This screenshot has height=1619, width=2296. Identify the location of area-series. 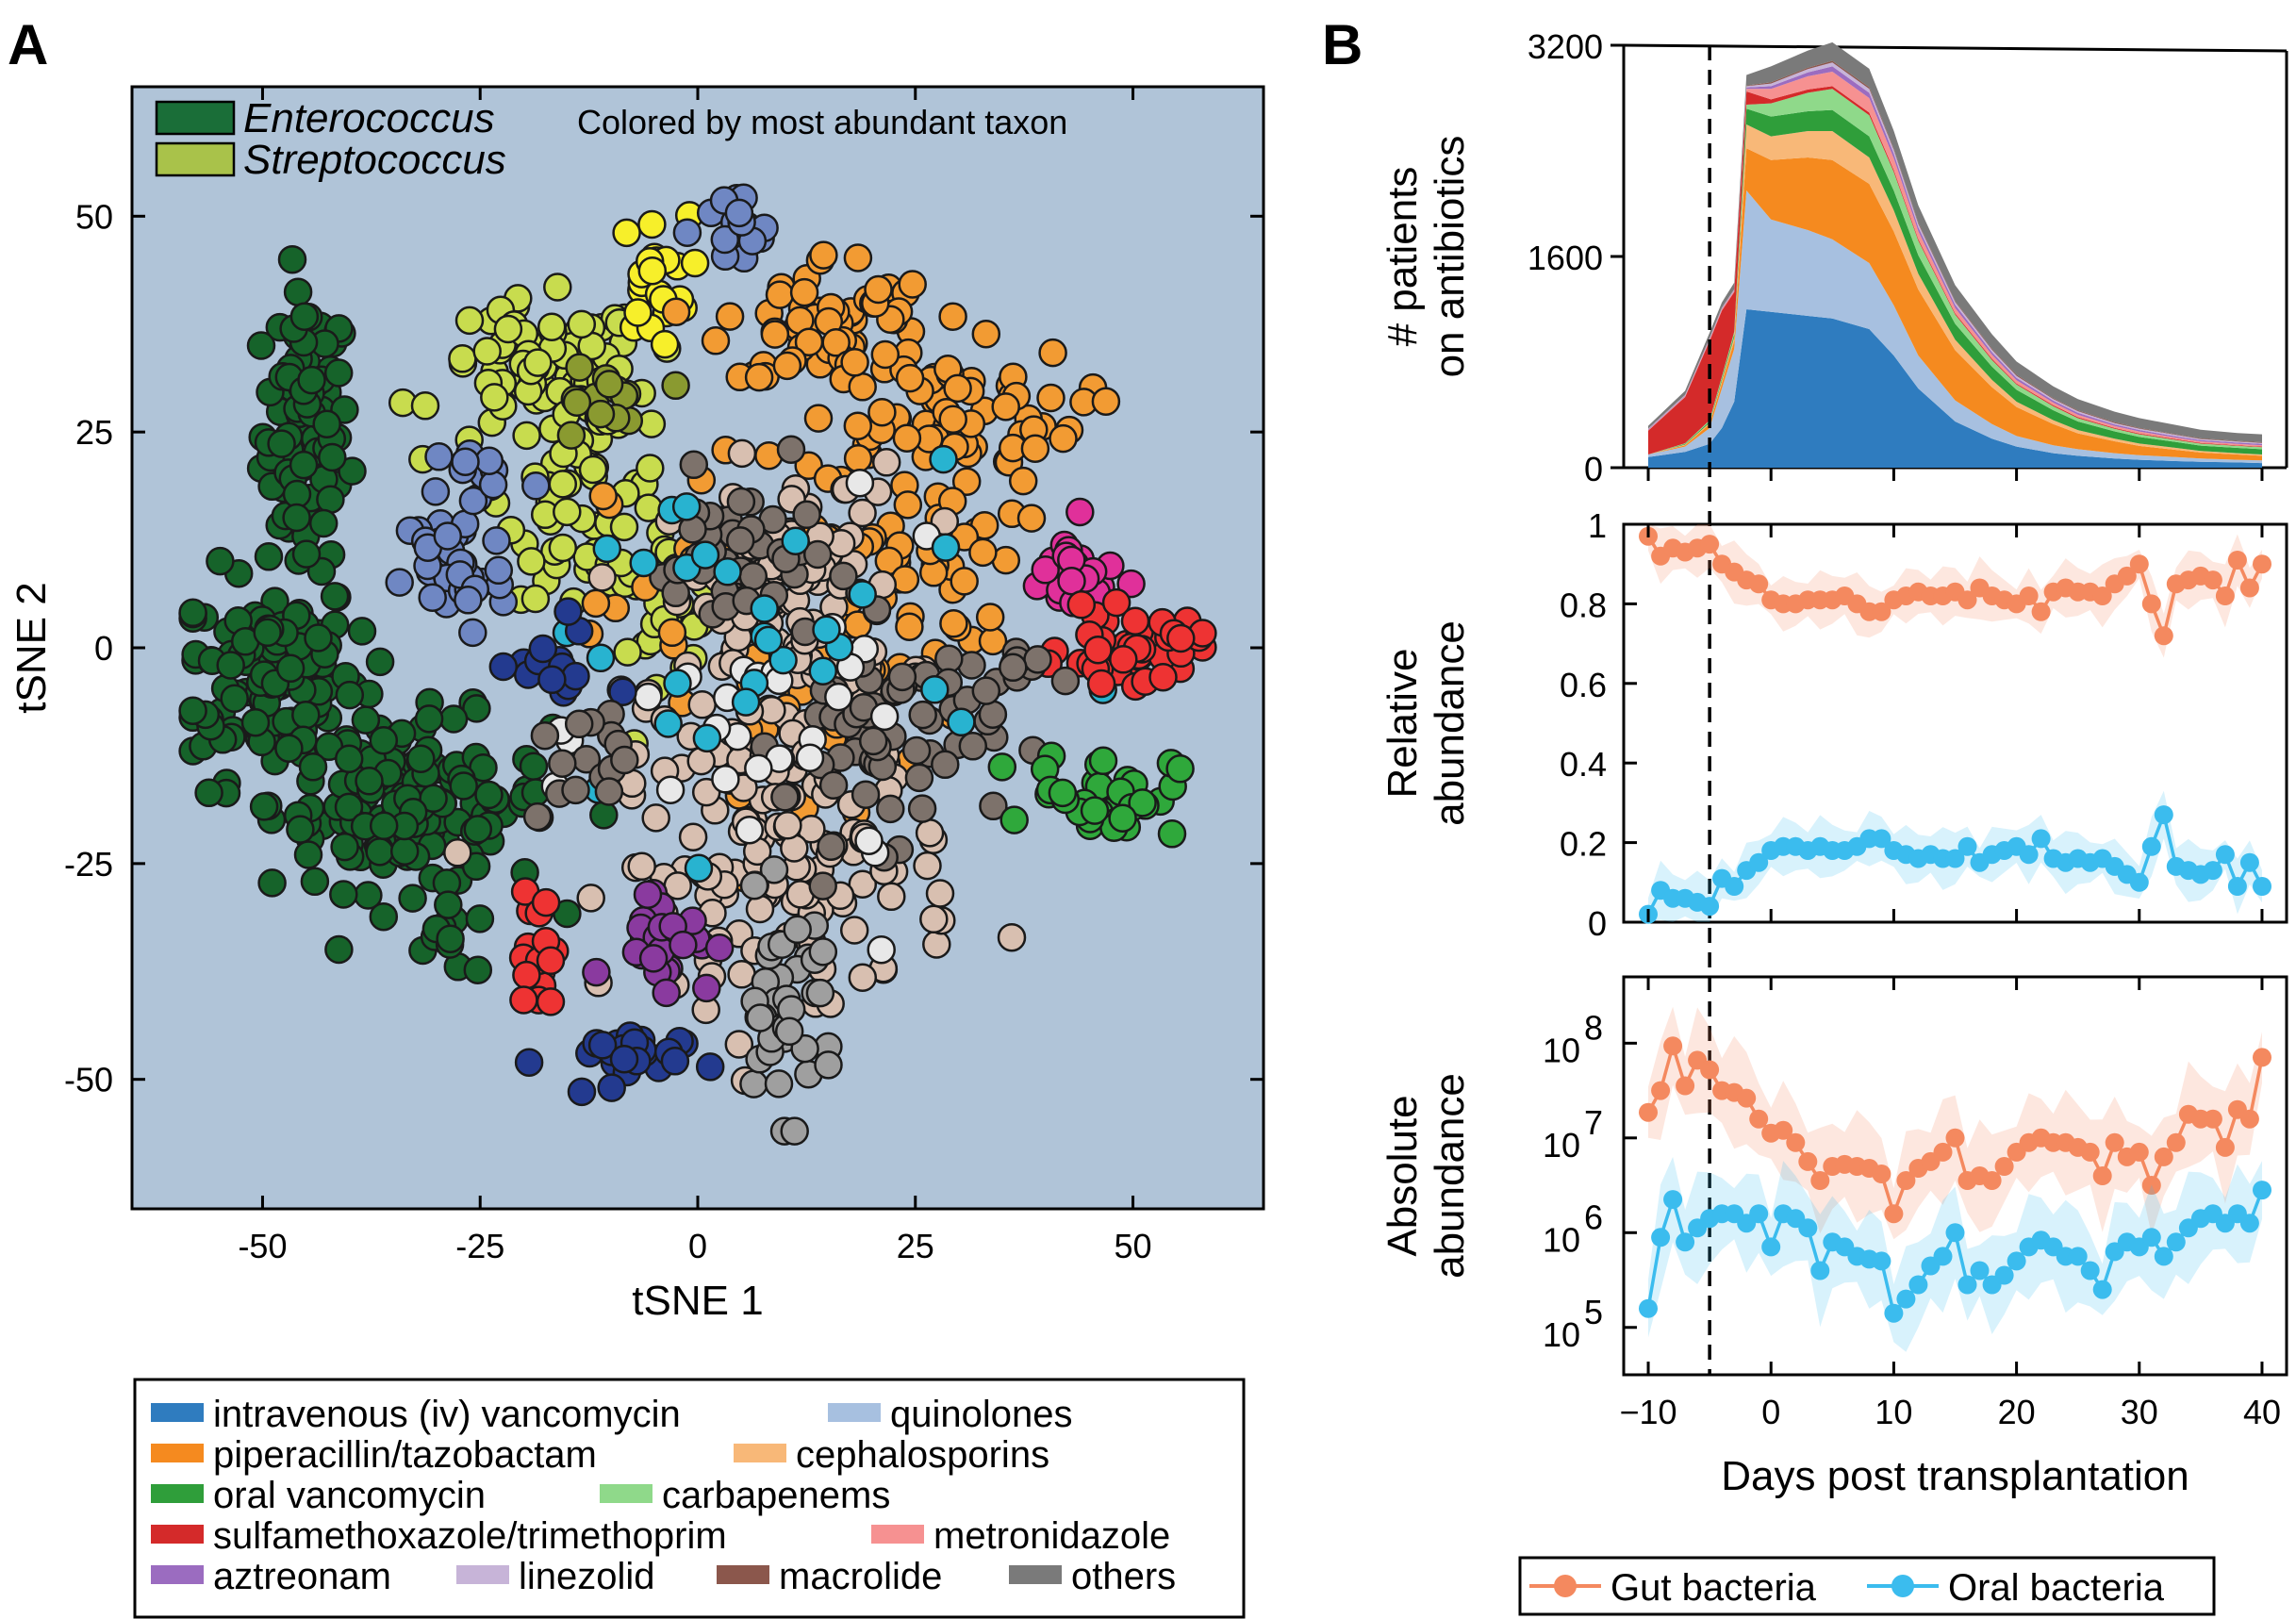
(1955, 327).